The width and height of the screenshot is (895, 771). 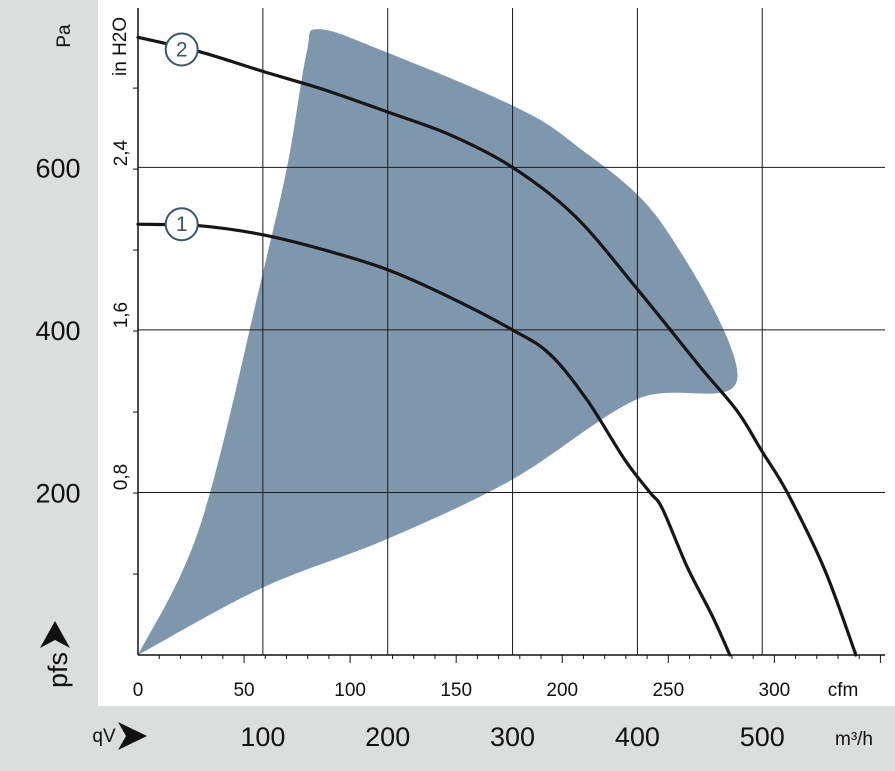 I want to click on m3h-tick-label: 100, so click(x=262, y=737).